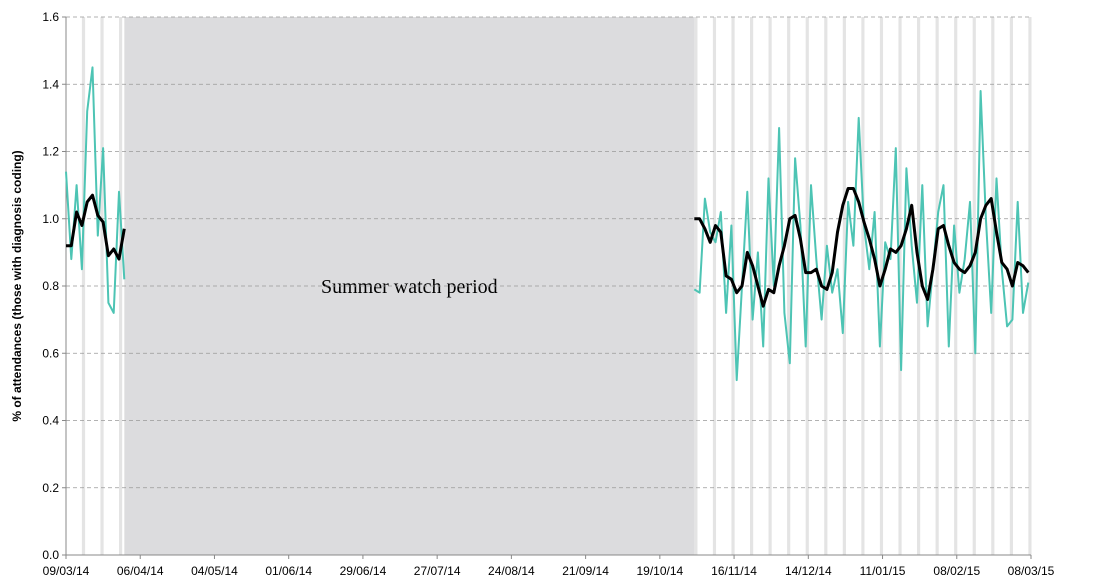 This screenshot has width=1107, height=582. What do you see at coordinates (50, 84) in the screenshot?
I see `y-tick-label: 1.4` at bounding box center [50, 84].